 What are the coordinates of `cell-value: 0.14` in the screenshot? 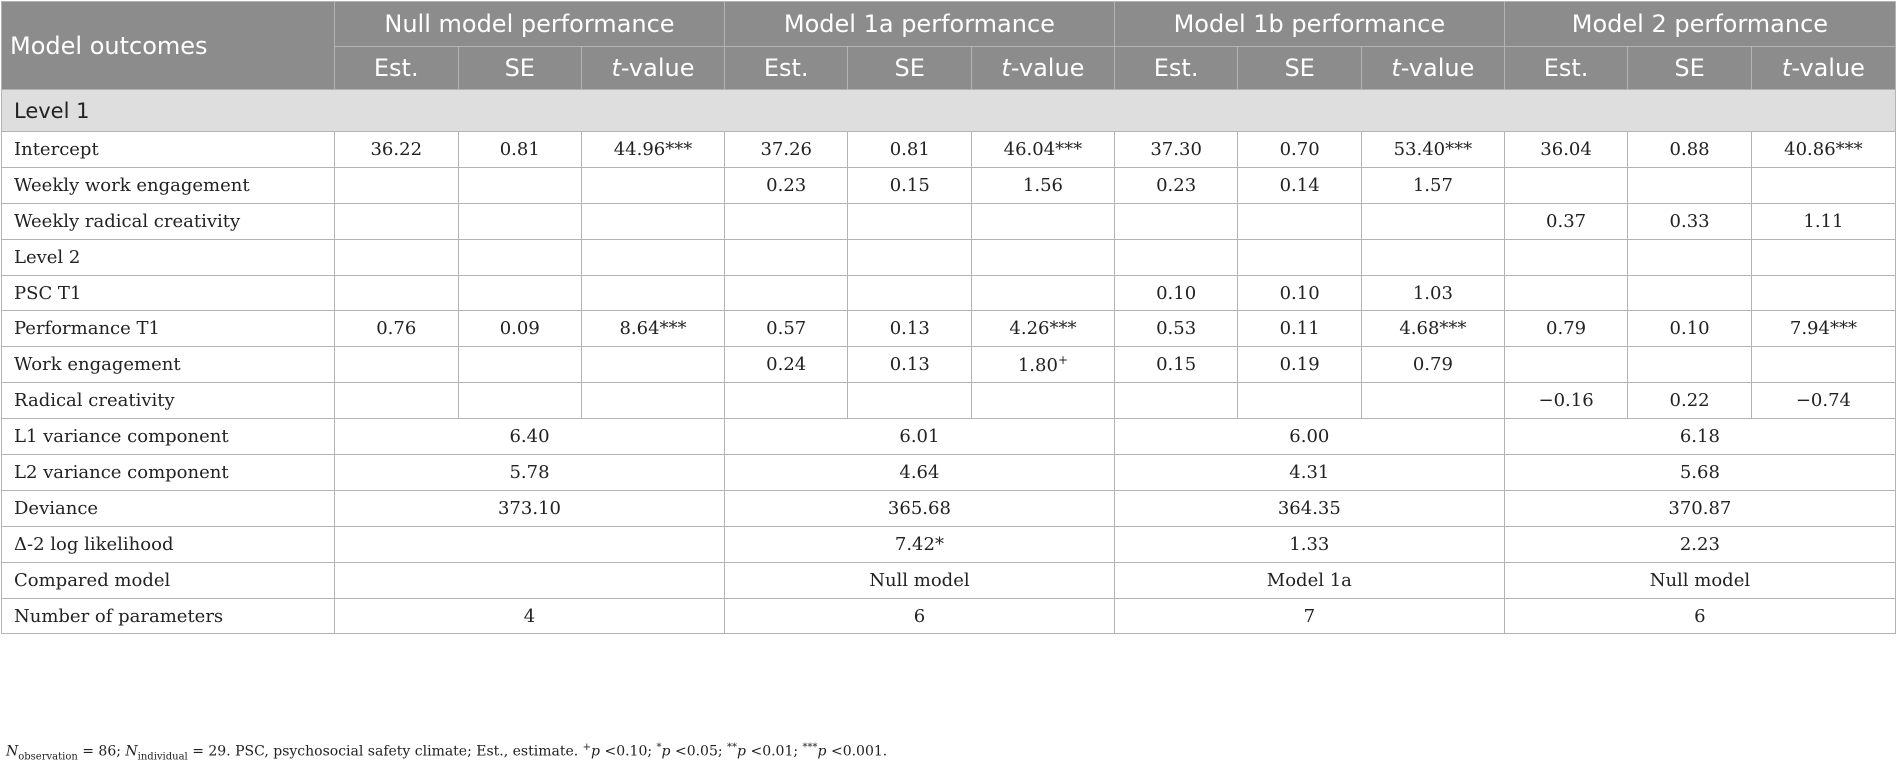 It's located at (1299, 185).